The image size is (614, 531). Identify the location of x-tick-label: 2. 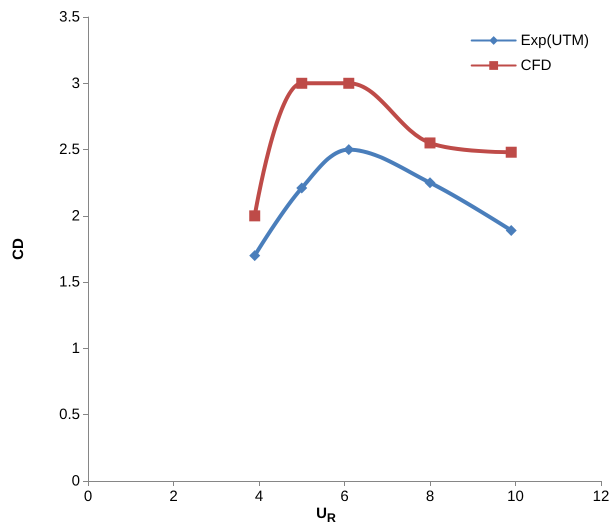
(173, 496).